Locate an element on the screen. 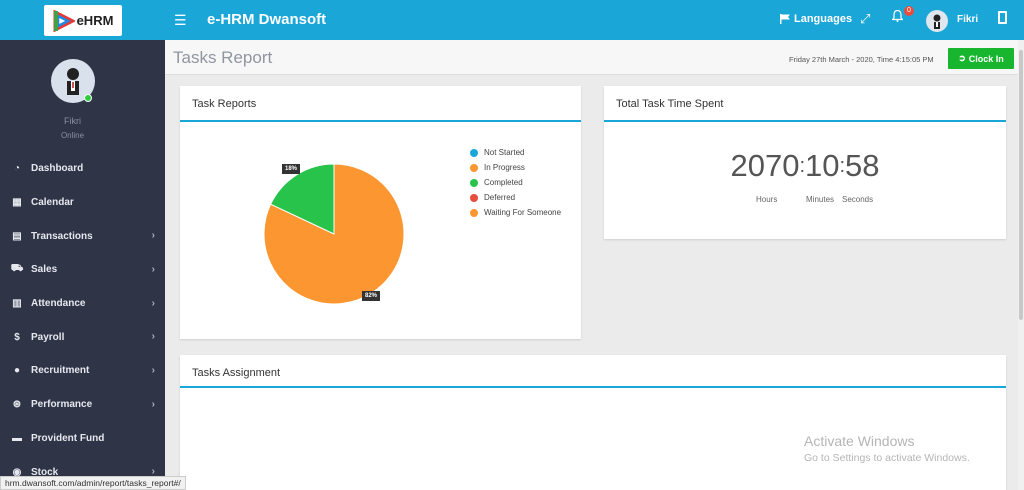 This screenshot has height=490, width=1024. sidebar-item-label: Recruitment is located at coordinates (60, 371).